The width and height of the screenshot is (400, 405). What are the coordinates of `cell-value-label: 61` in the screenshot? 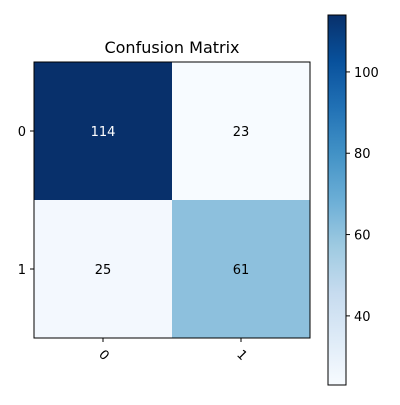 It's located at (241, 270).